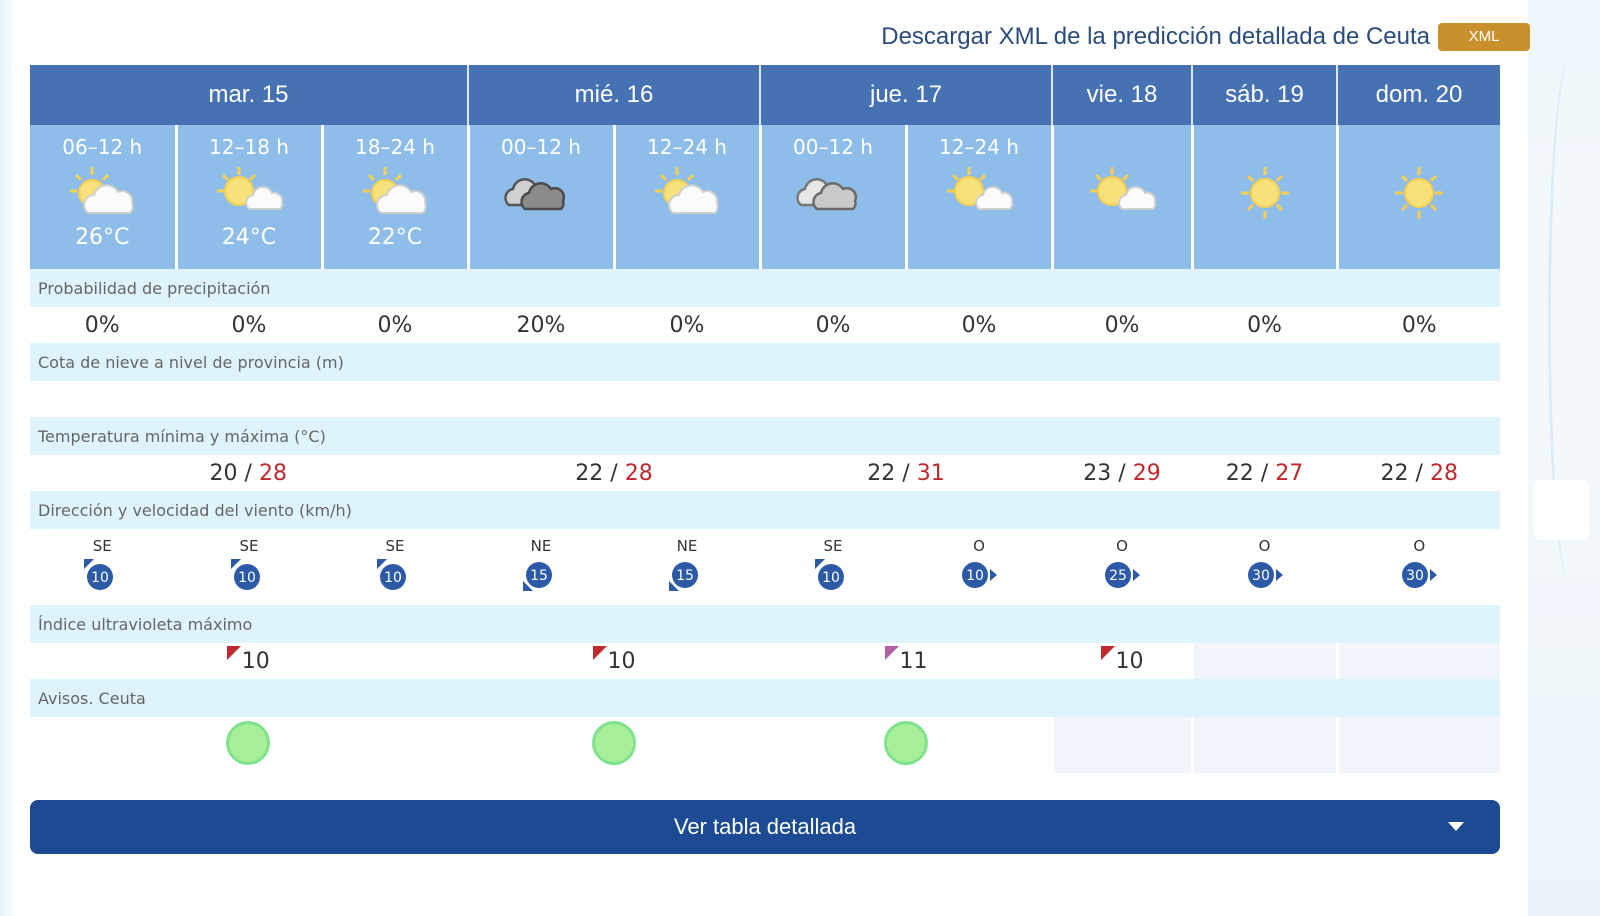 This screenshot has height=916, width=1600. I want to click on uv-label: Índice ultravioleta máximo, so click(765, 624).